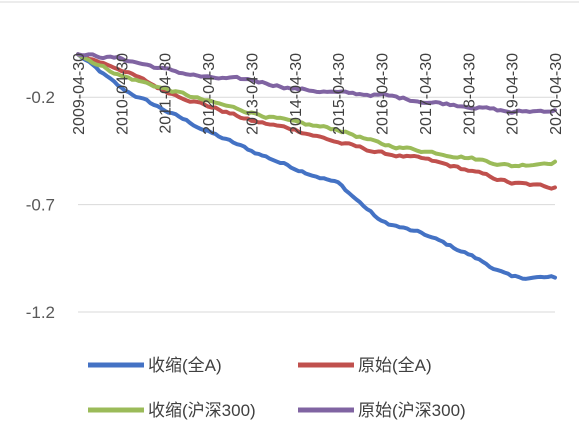 The height and width of the screenshot is (438, 579). I want to click on legend-label: 收缩(沪深300), so click(202, 410).